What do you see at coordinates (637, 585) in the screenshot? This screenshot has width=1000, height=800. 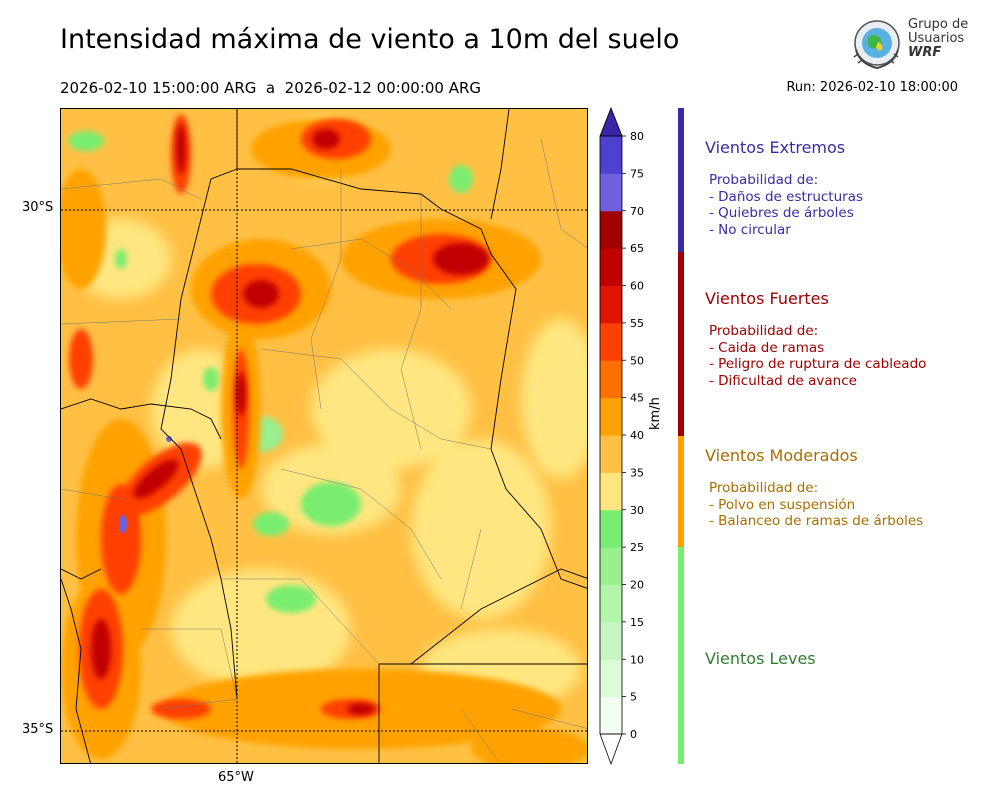 I see `colorbar-tick-label: 20` at bounding box center [637, 585].